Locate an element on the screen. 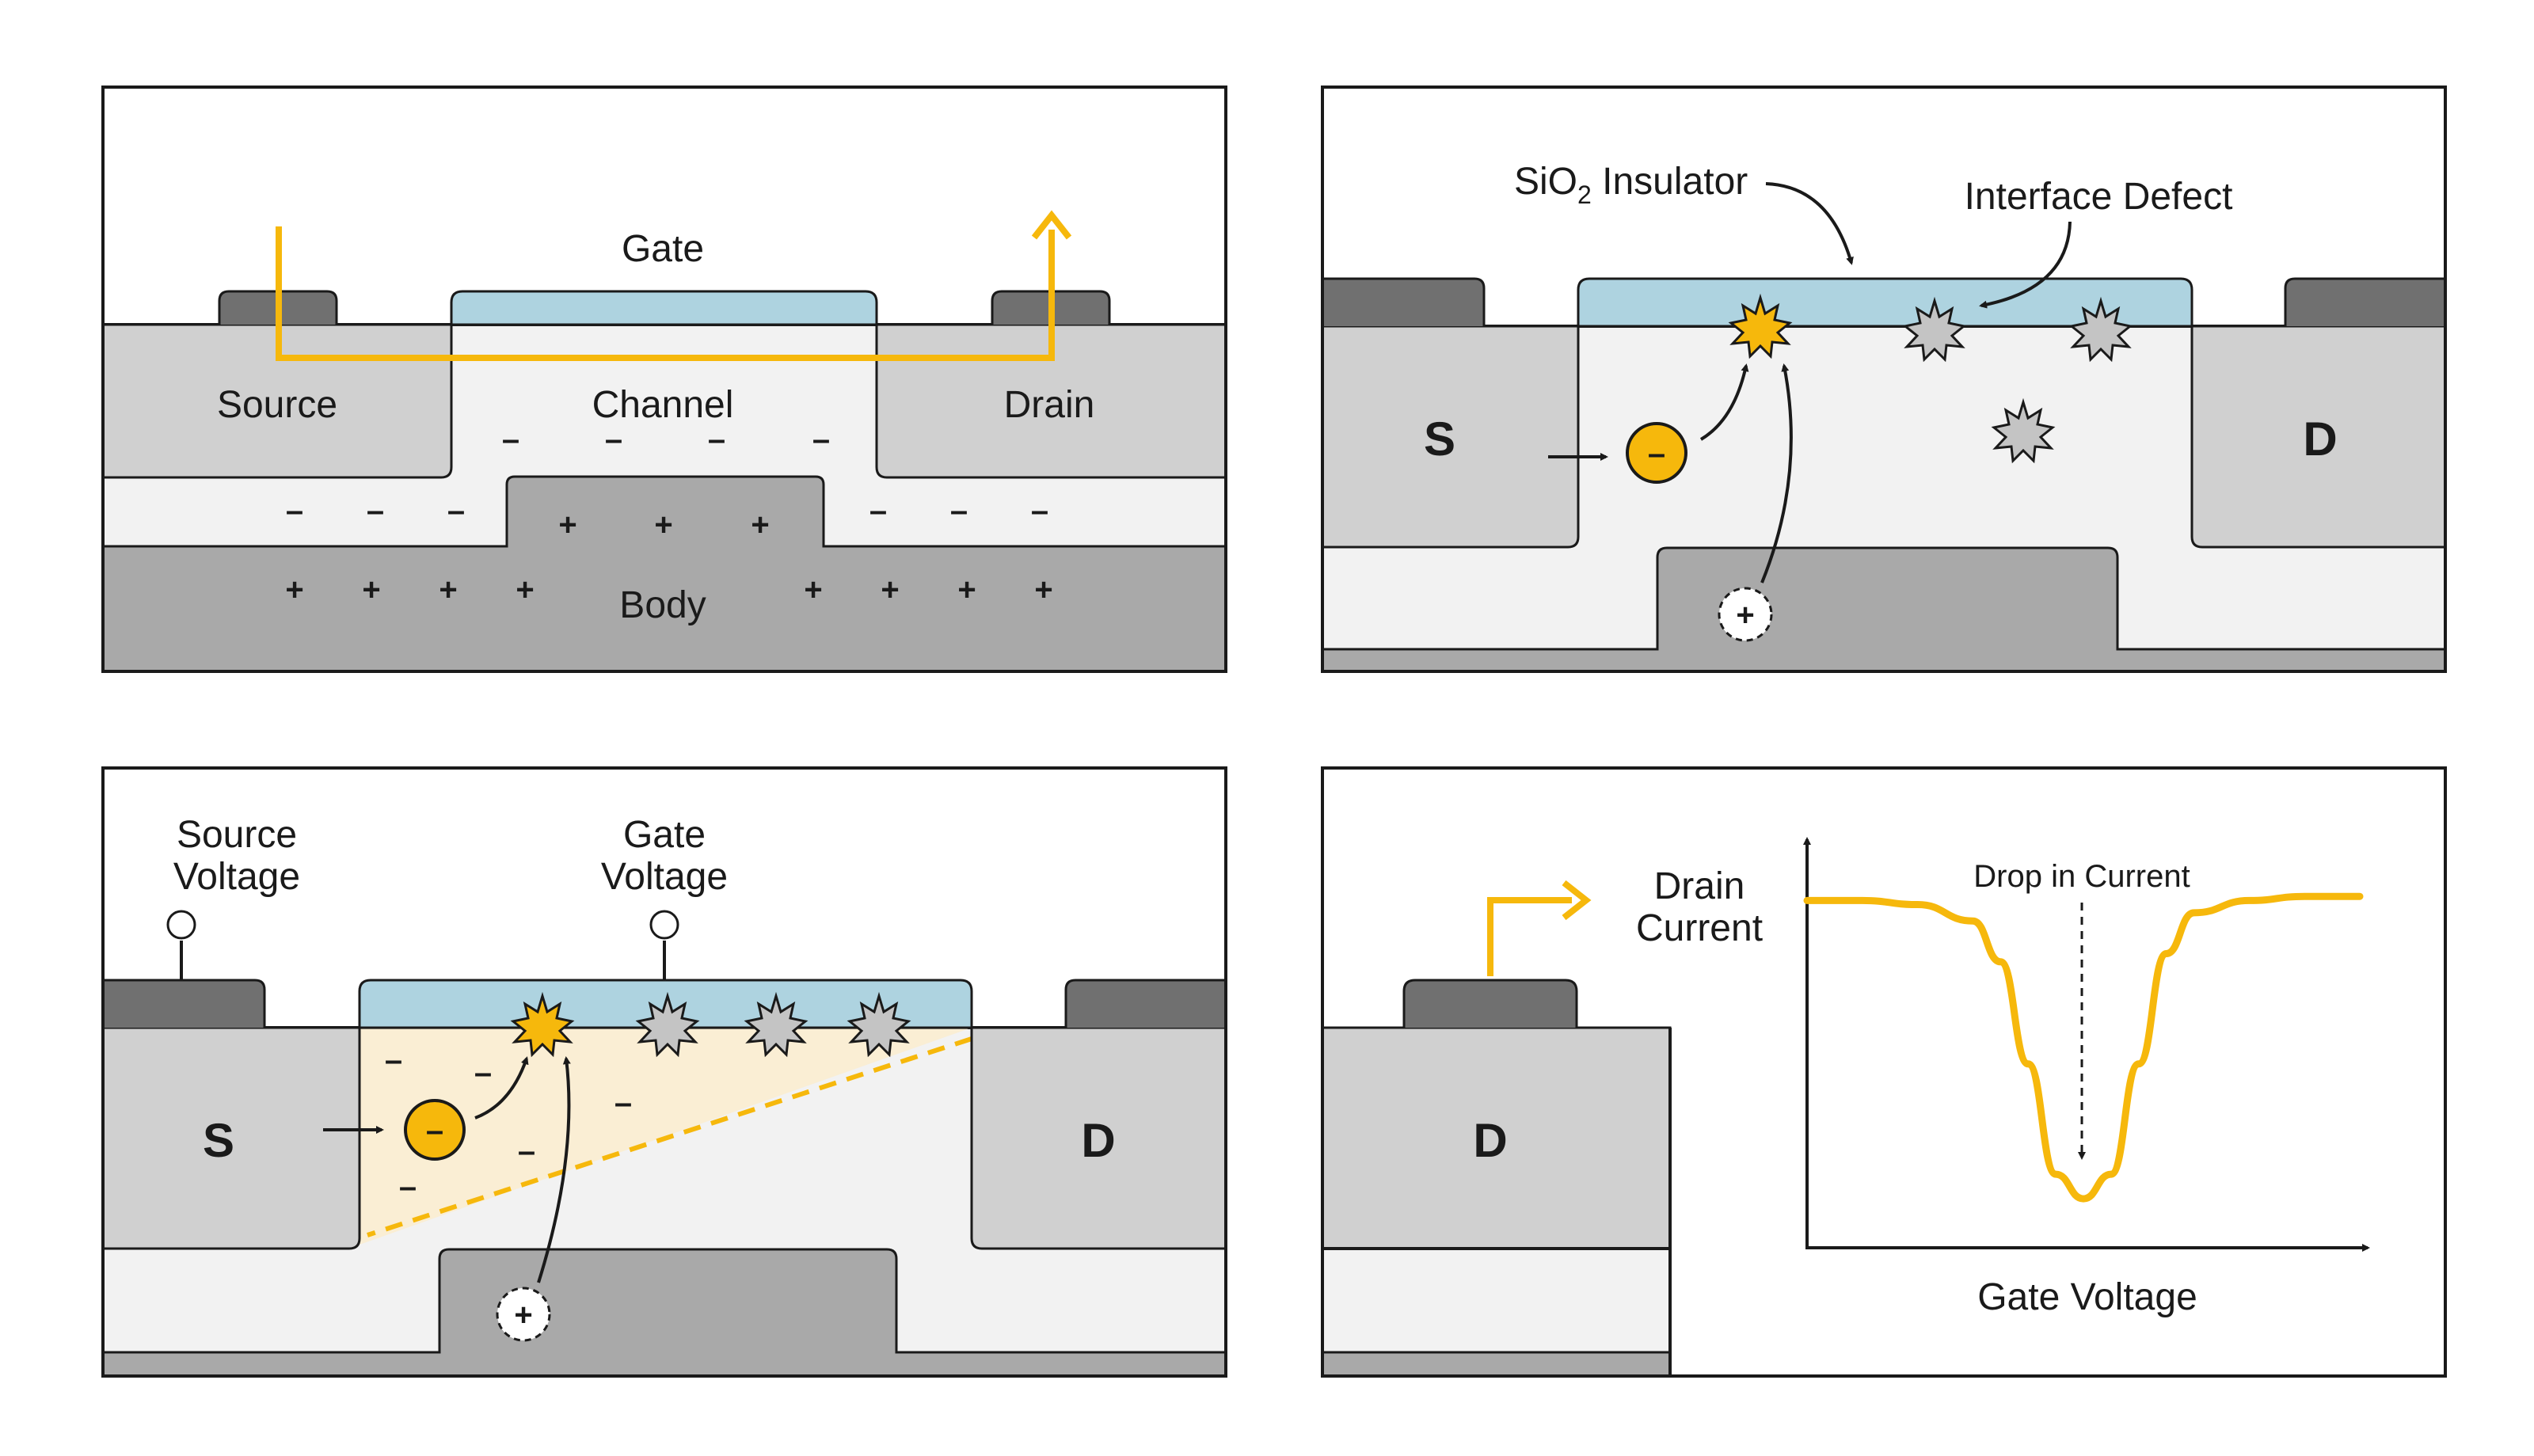 Image resolution: width=2534 pixels, height=1456 pixels. depletion-minus-charges: – – – – – is located at coordinates (508, 1123).